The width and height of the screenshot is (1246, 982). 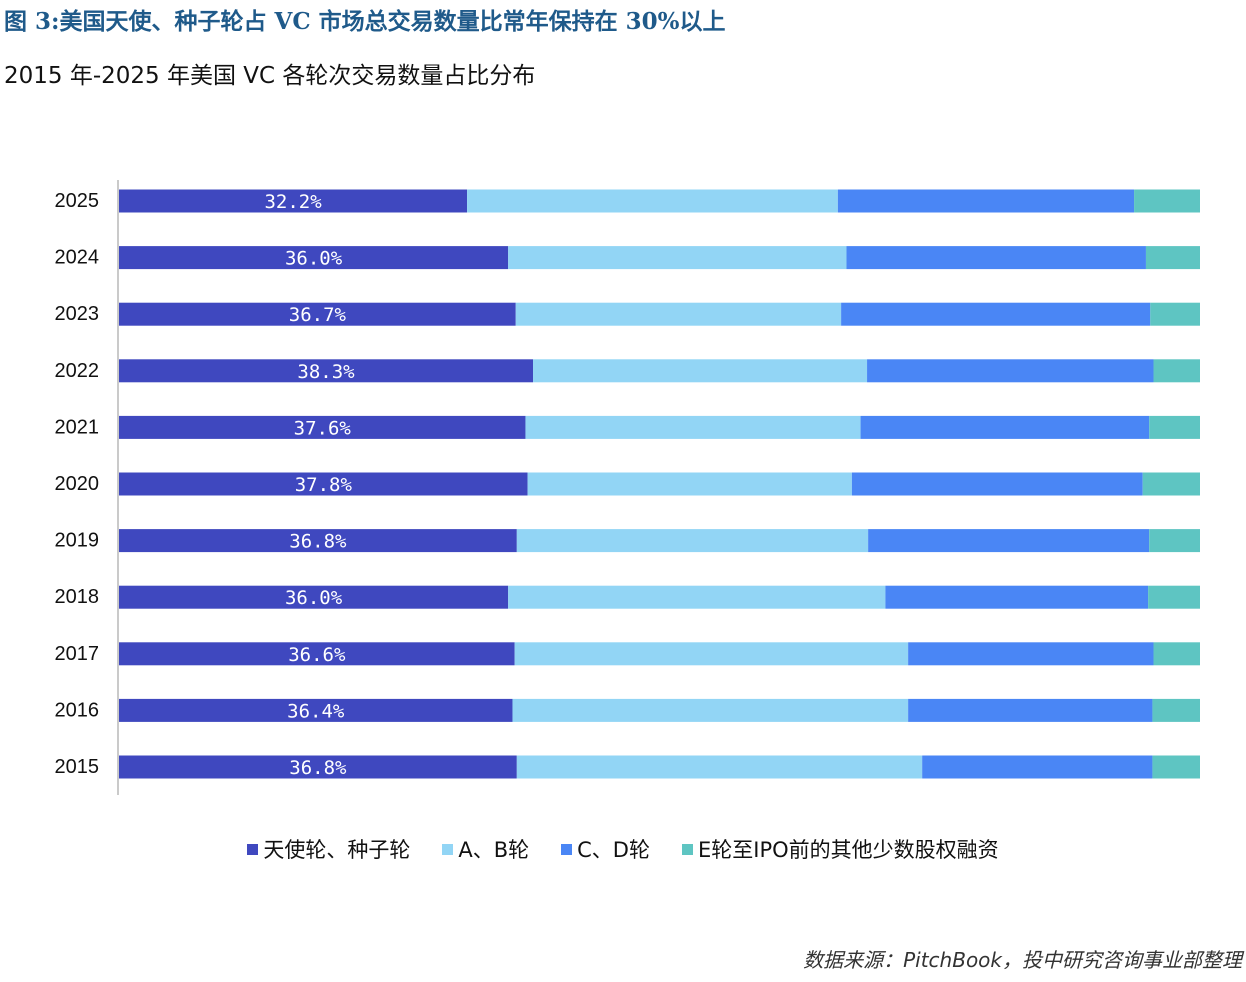 I want to click on data-label: 36.4%, so click(x=316, y=711).